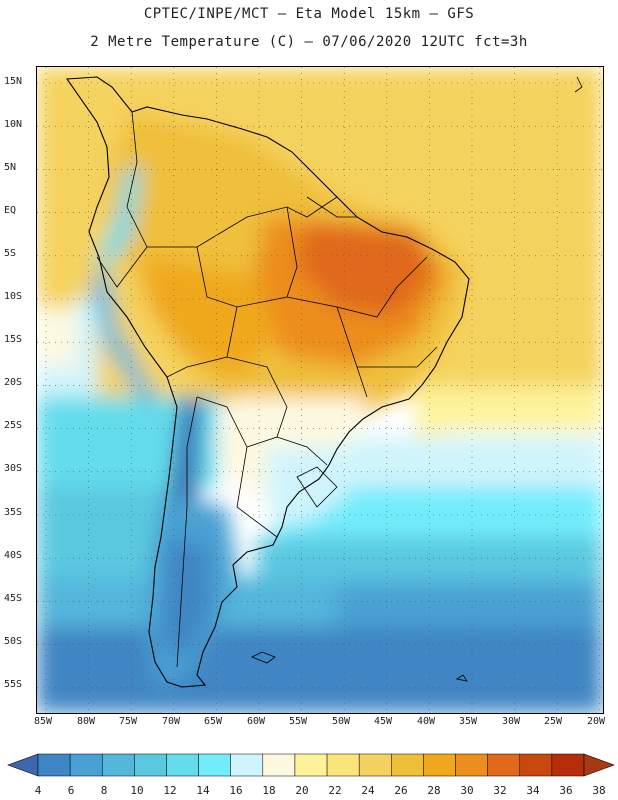 This screenshot has height=800, width=618. What do you see at coordinates (302, 790) in the screenshot?
I see `colorbar-label: 20` at bounding box center [302, 790].